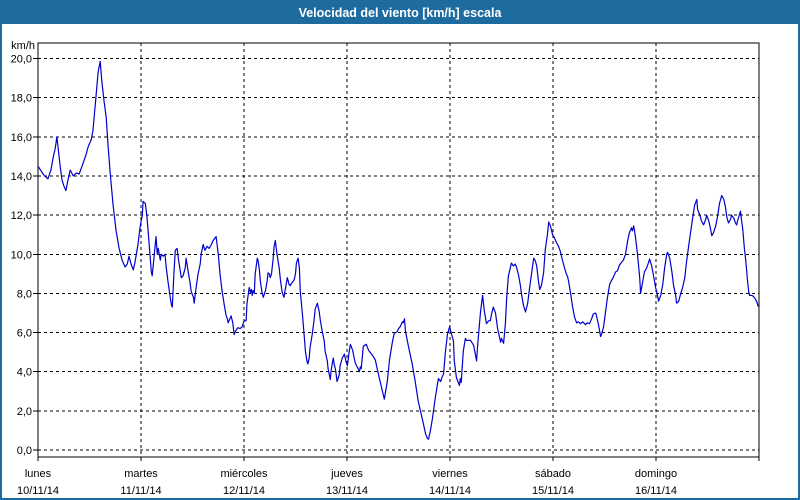 This screenshot has height=500, width=800. I want to click on y-tick-label: 16,0, so click(21, 138).